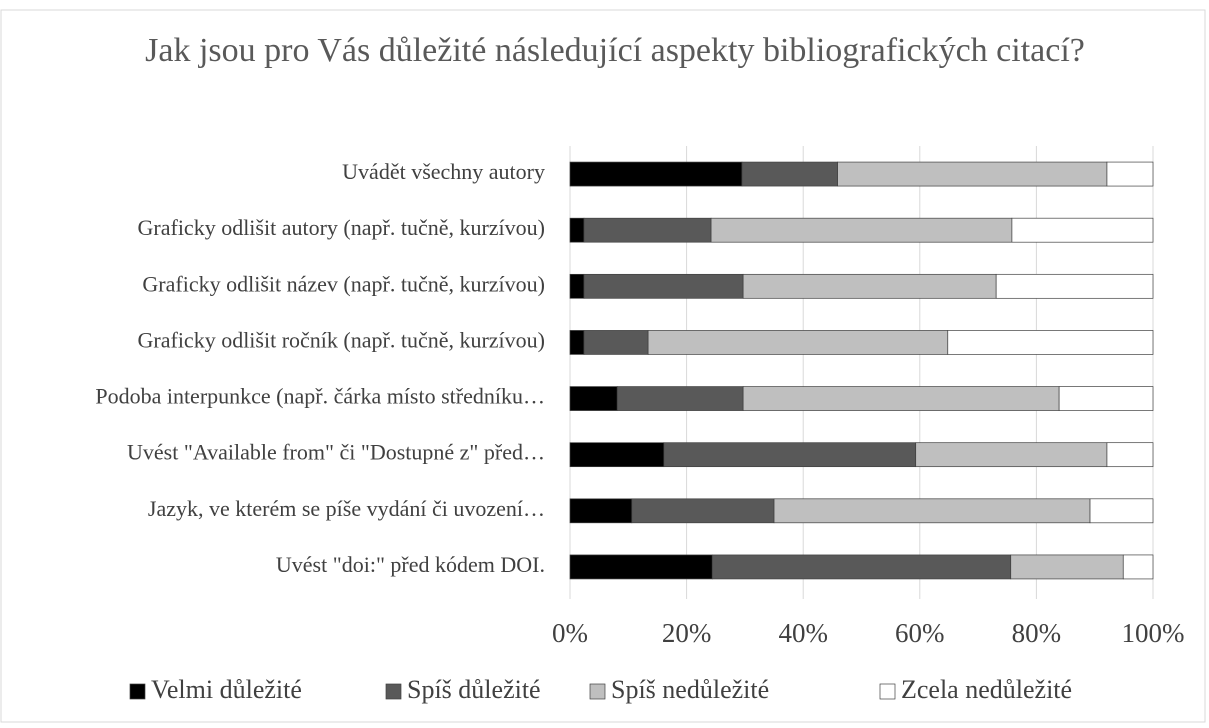  Describe the element at coordinates (803, 633) in the screenshot. I see `x-tick-label: 40%` at that location.